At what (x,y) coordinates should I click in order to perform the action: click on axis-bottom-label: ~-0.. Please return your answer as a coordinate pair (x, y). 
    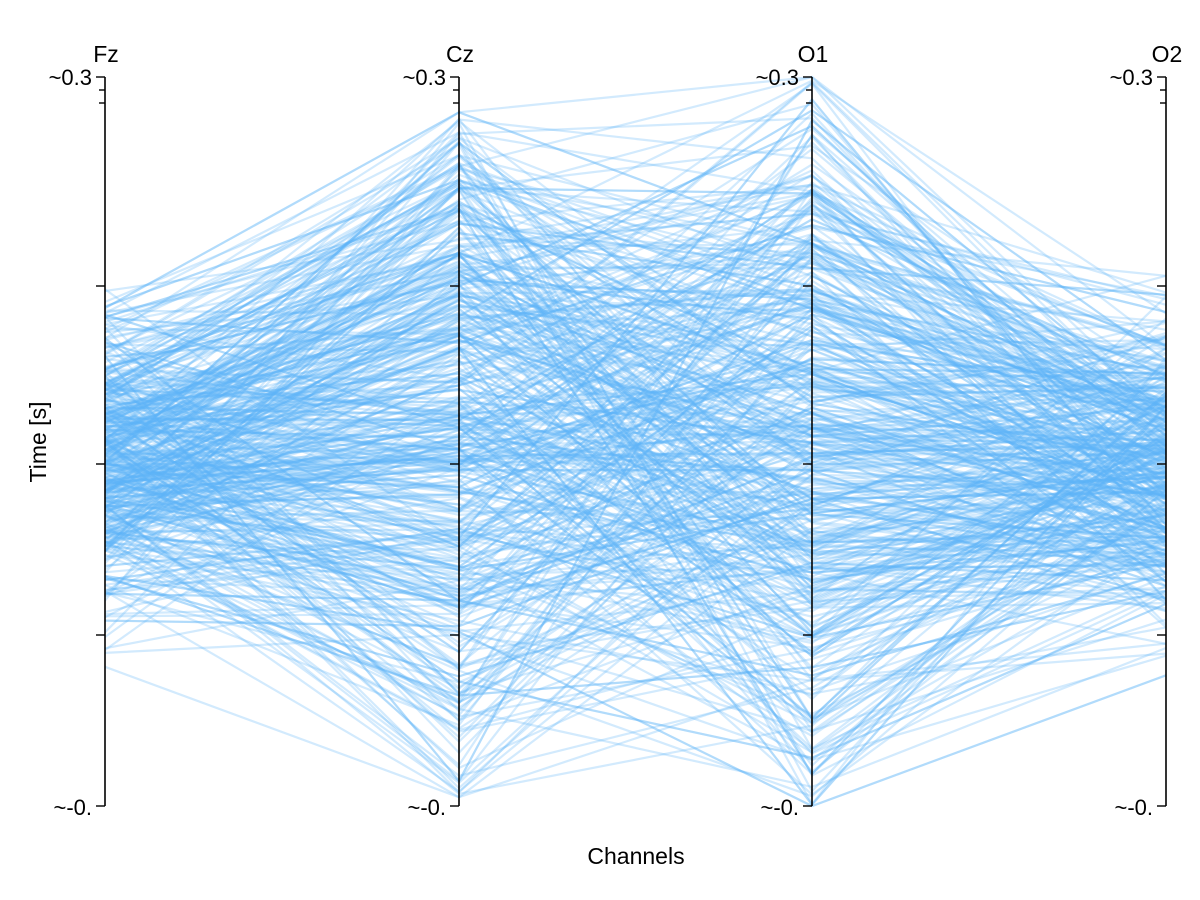
    Looking at the image, I should click on (426, 807).